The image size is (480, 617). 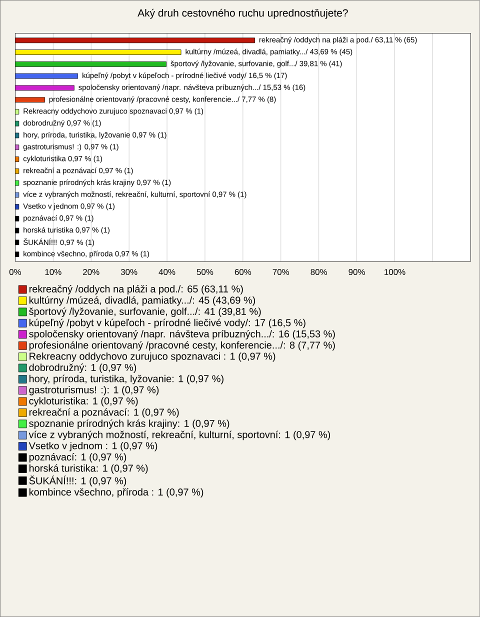 I want to click on x-tick-label: 10%, so click(x=53, y=272).